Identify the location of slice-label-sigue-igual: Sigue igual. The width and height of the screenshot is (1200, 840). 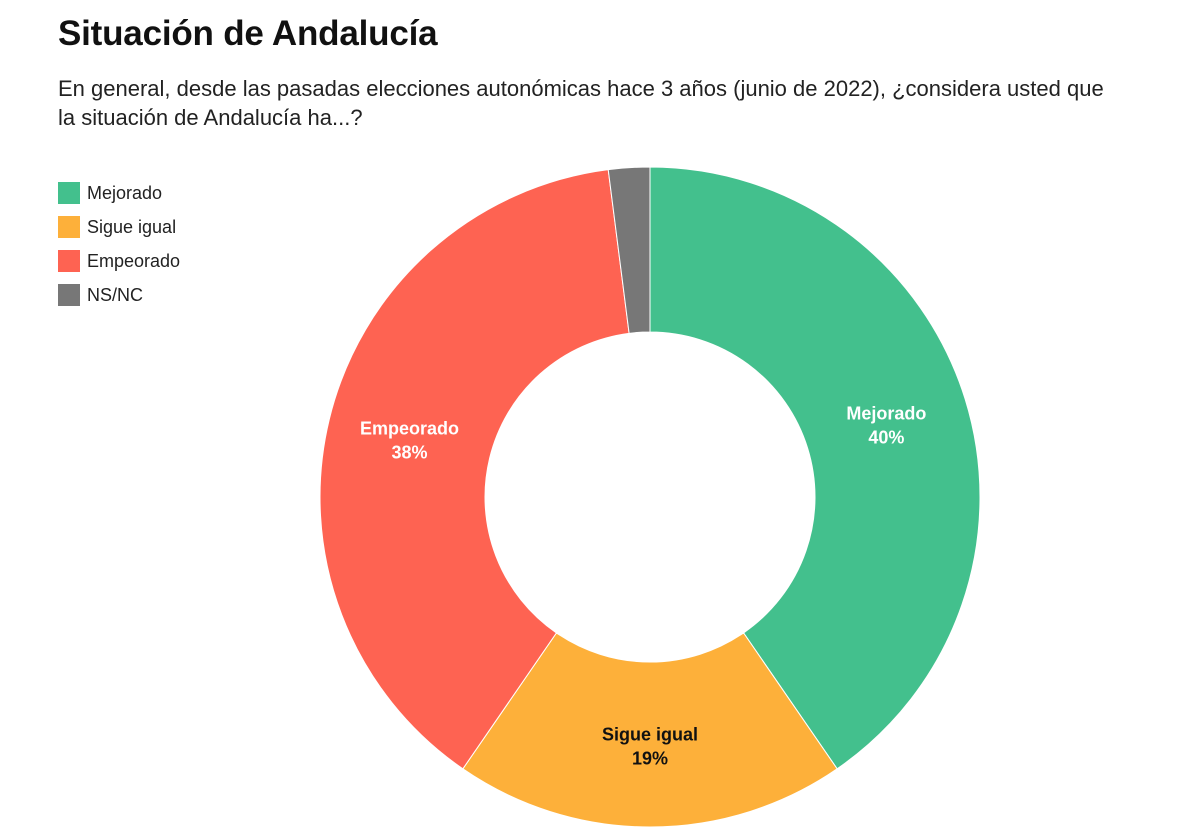
(650, 735).